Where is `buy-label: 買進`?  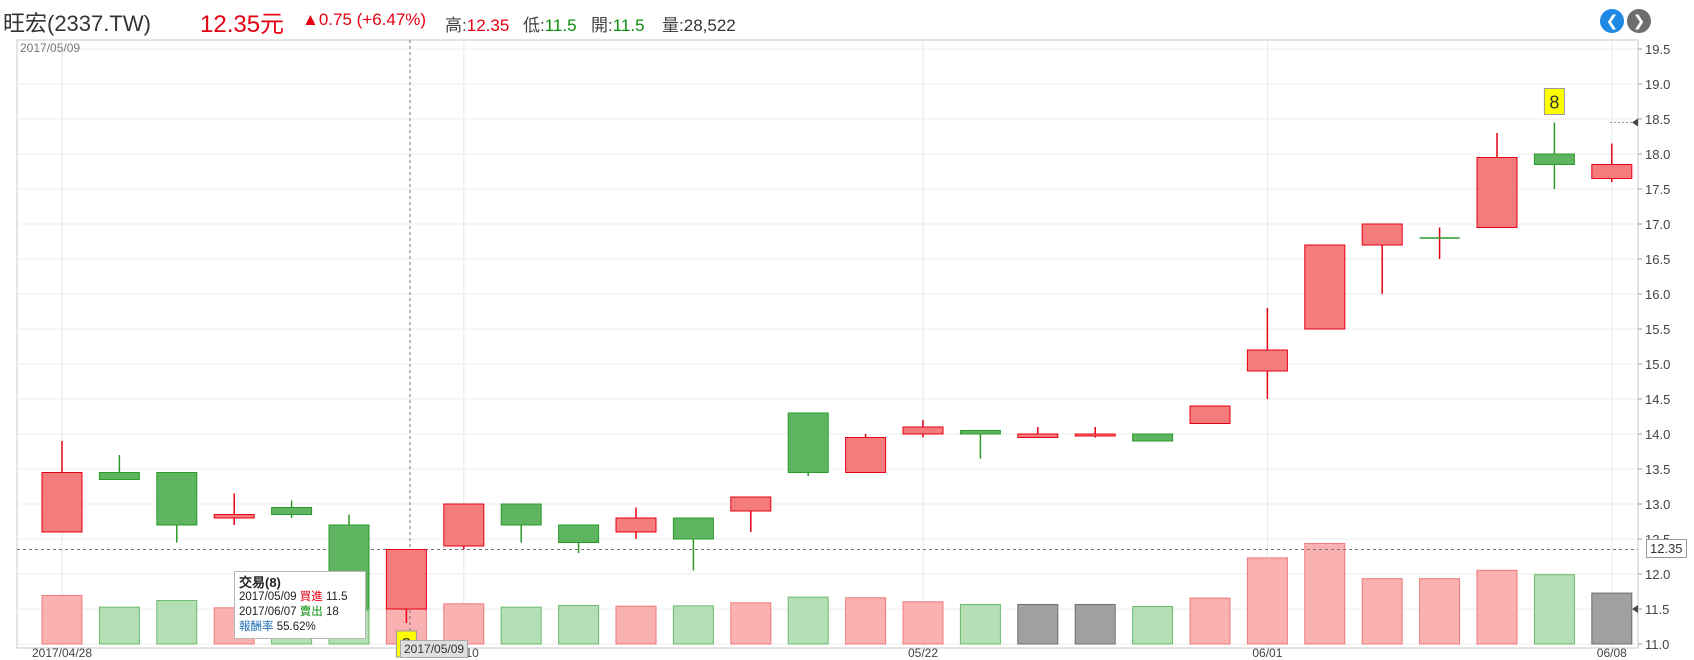 buy-label: 買進 is located at coordinates (311, 597).